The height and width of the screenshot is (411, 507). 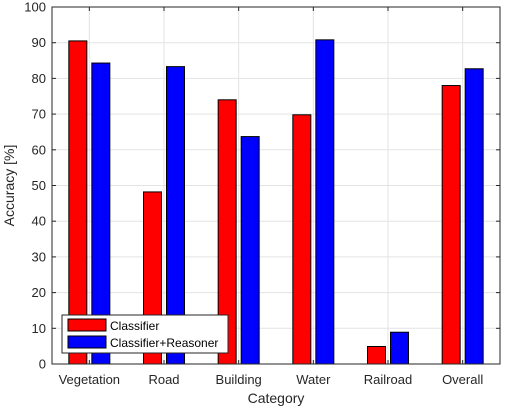 I want to click on bar-classifier-overall, so click(x=451, y=225).